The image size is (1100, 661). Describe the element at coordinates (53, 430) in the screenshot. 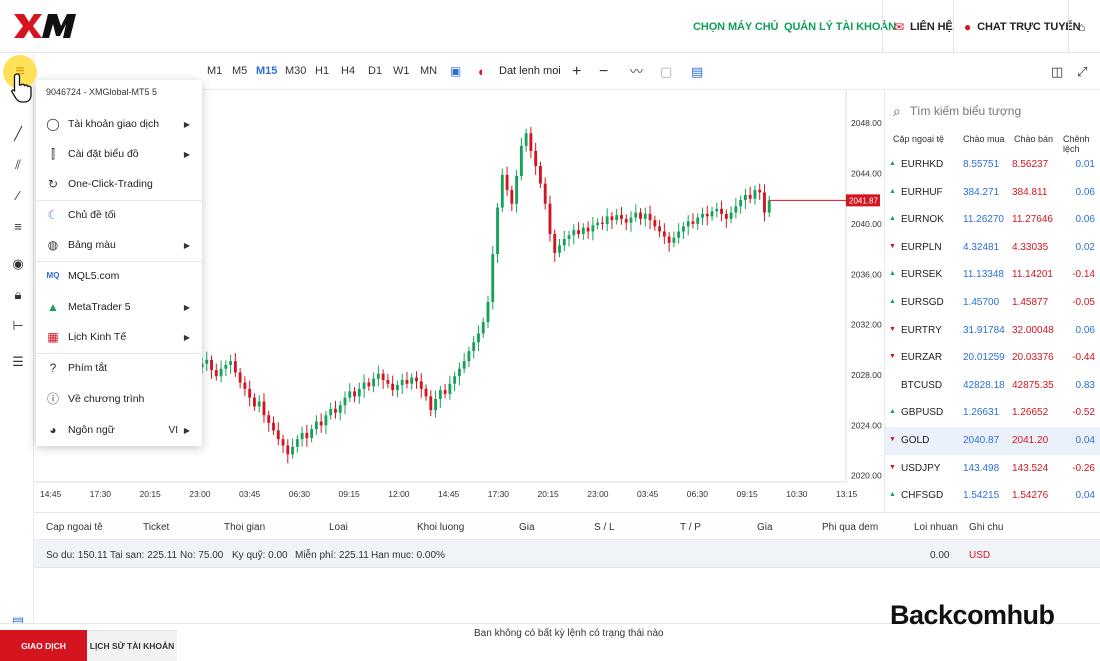

I see `globe-icon: ◕` at that location.